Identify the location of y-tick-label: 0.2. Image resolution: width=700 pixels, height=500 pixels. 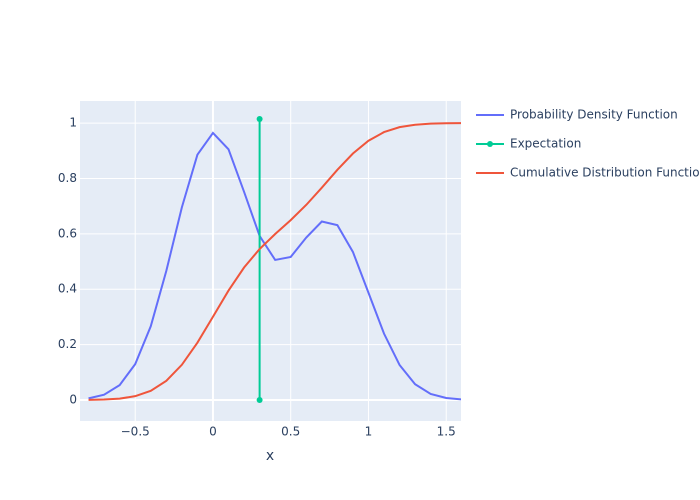
(67, 344).